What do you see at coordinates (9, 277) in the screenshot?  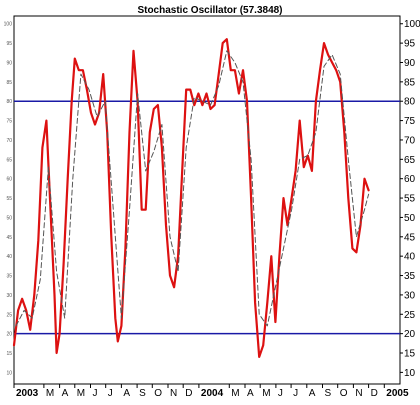 I see `y-tick-label-left: 35` at bounding box center [9, 277].